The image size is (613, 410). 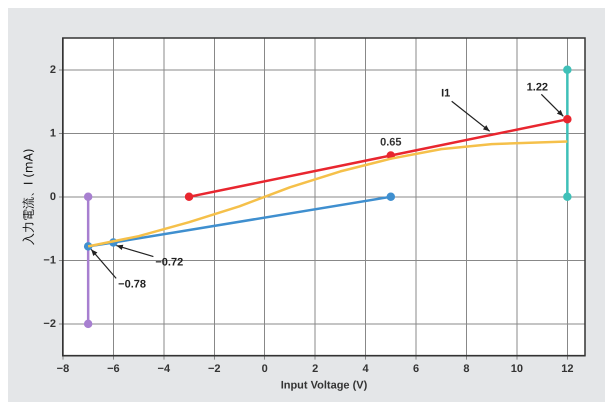 What do you see at coordinates (53, 70) in the screenshot?
I see `y-tick-label: 2` at bounding box center [53, 70].